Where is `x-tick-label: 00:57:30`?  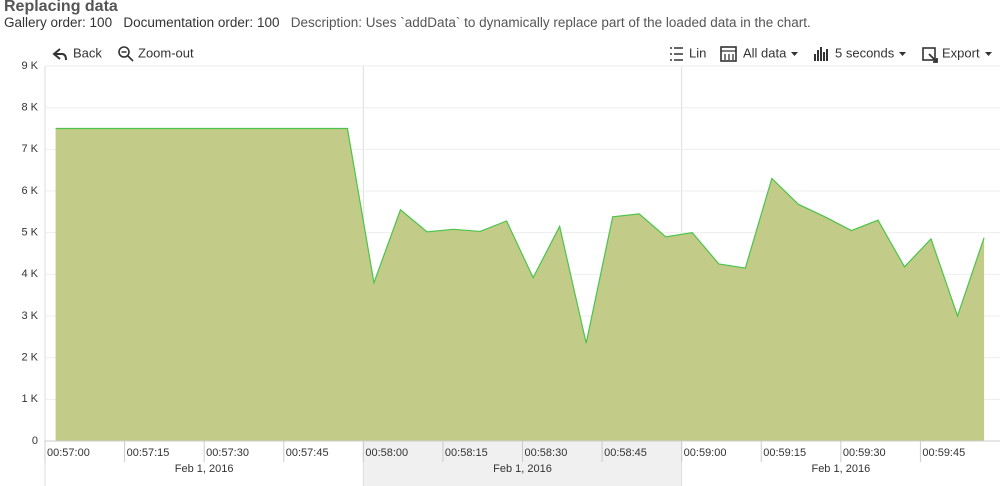 x-tick-label: 00:57:30 is located at coordinates (227, 453).